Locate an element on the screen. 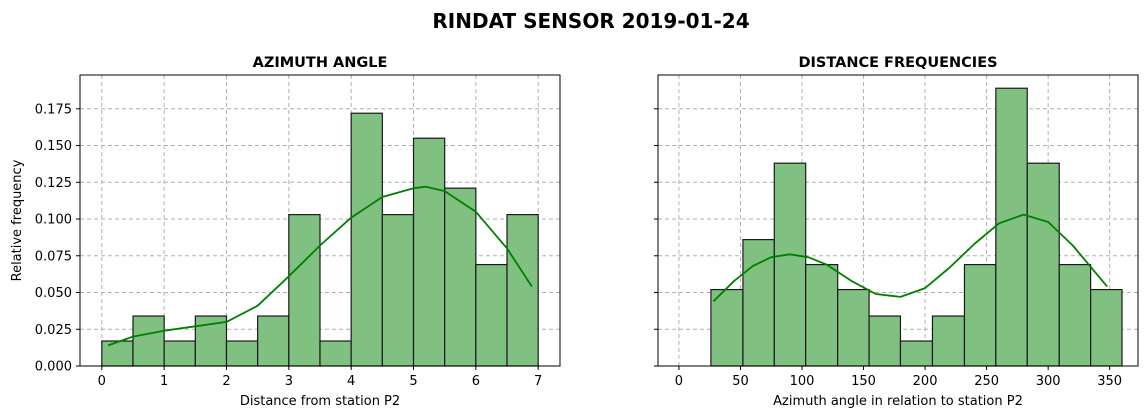 Image resolution: width=1147 pixels, height=418 pixels. y-tick-label: 0.025 is located at coordinates (53, 330).